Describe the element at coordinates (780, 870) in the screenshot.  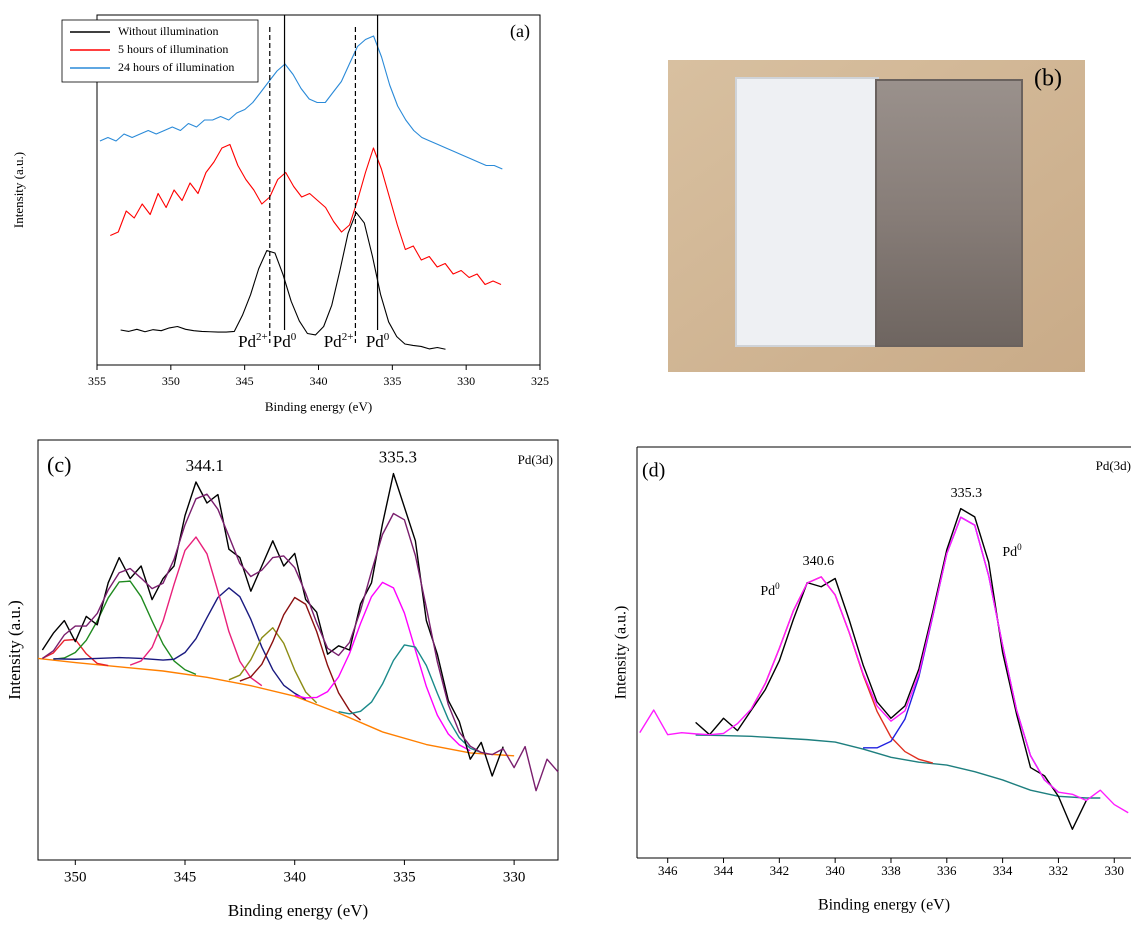
I see `x-tick-label: 342` at that location.